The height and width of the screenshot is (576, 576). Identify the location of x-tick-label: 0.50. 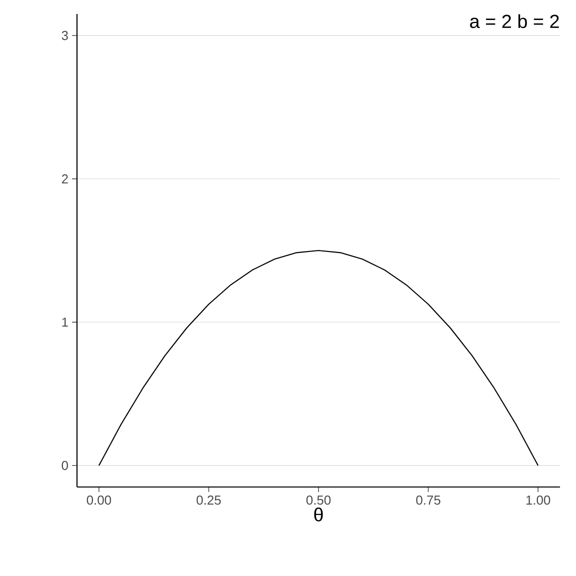
(318, 500).